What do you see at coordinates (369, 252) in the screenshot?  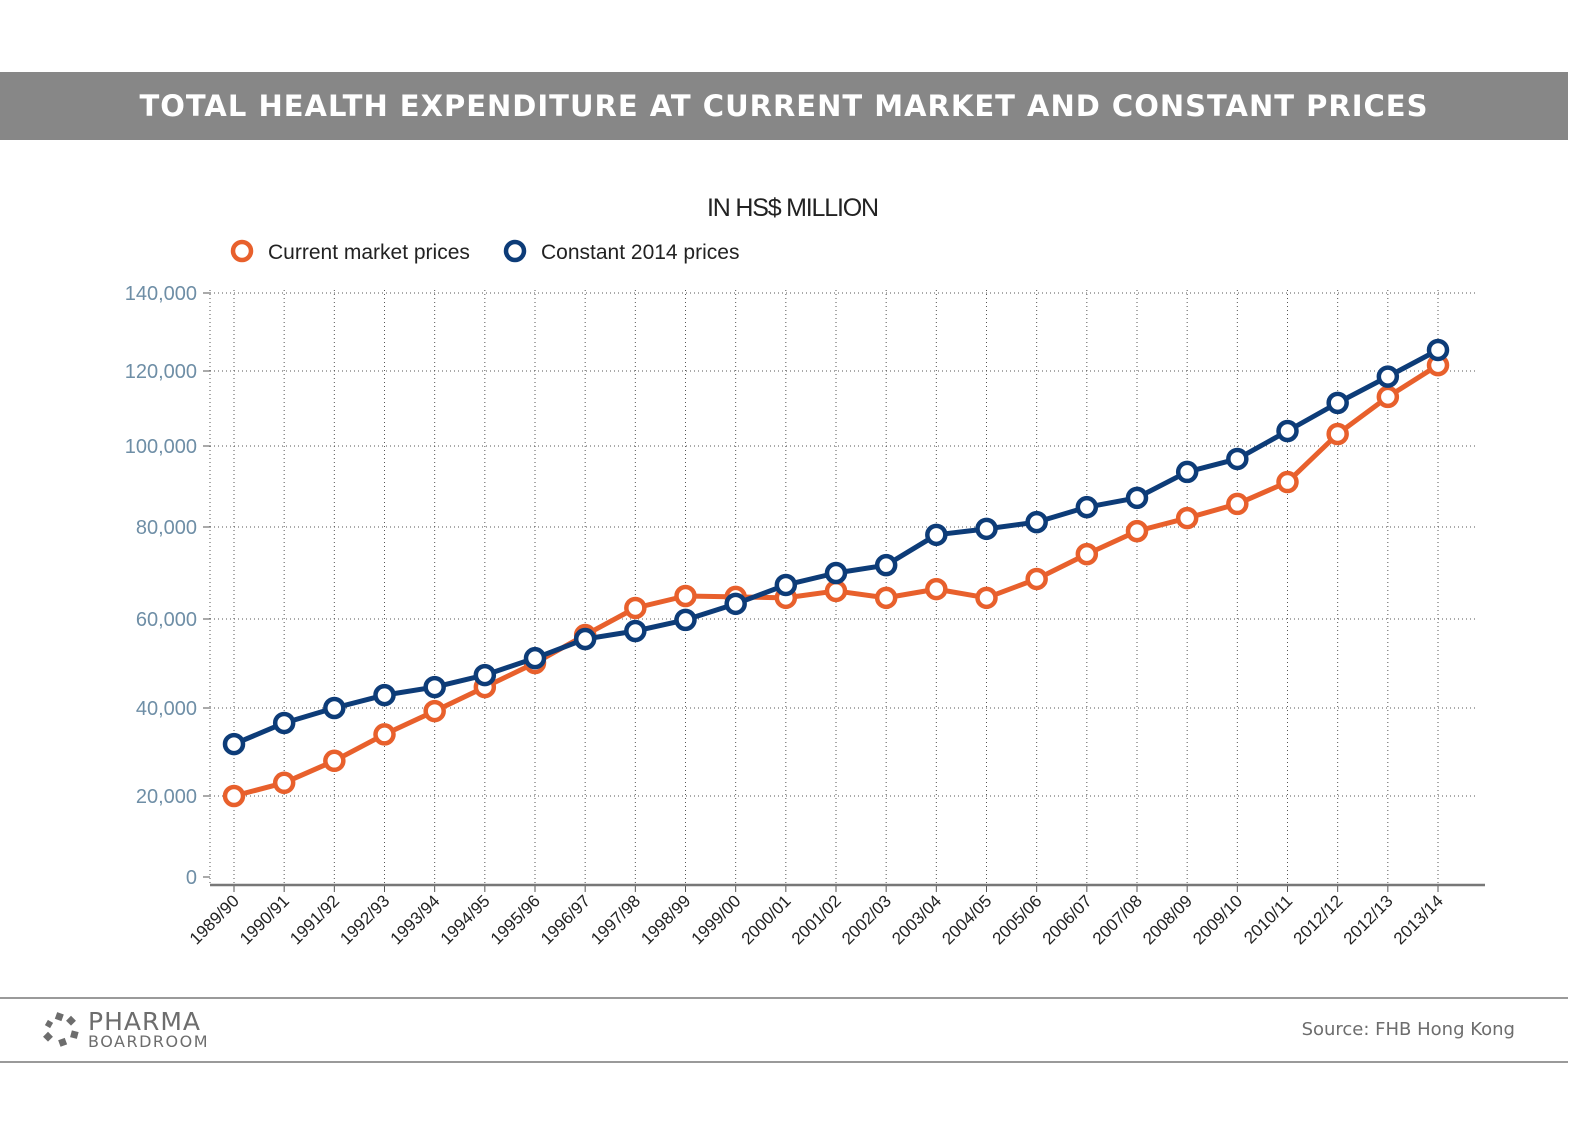 I see `legend-label-0: Current market prices` at bounding box center [369, 252].